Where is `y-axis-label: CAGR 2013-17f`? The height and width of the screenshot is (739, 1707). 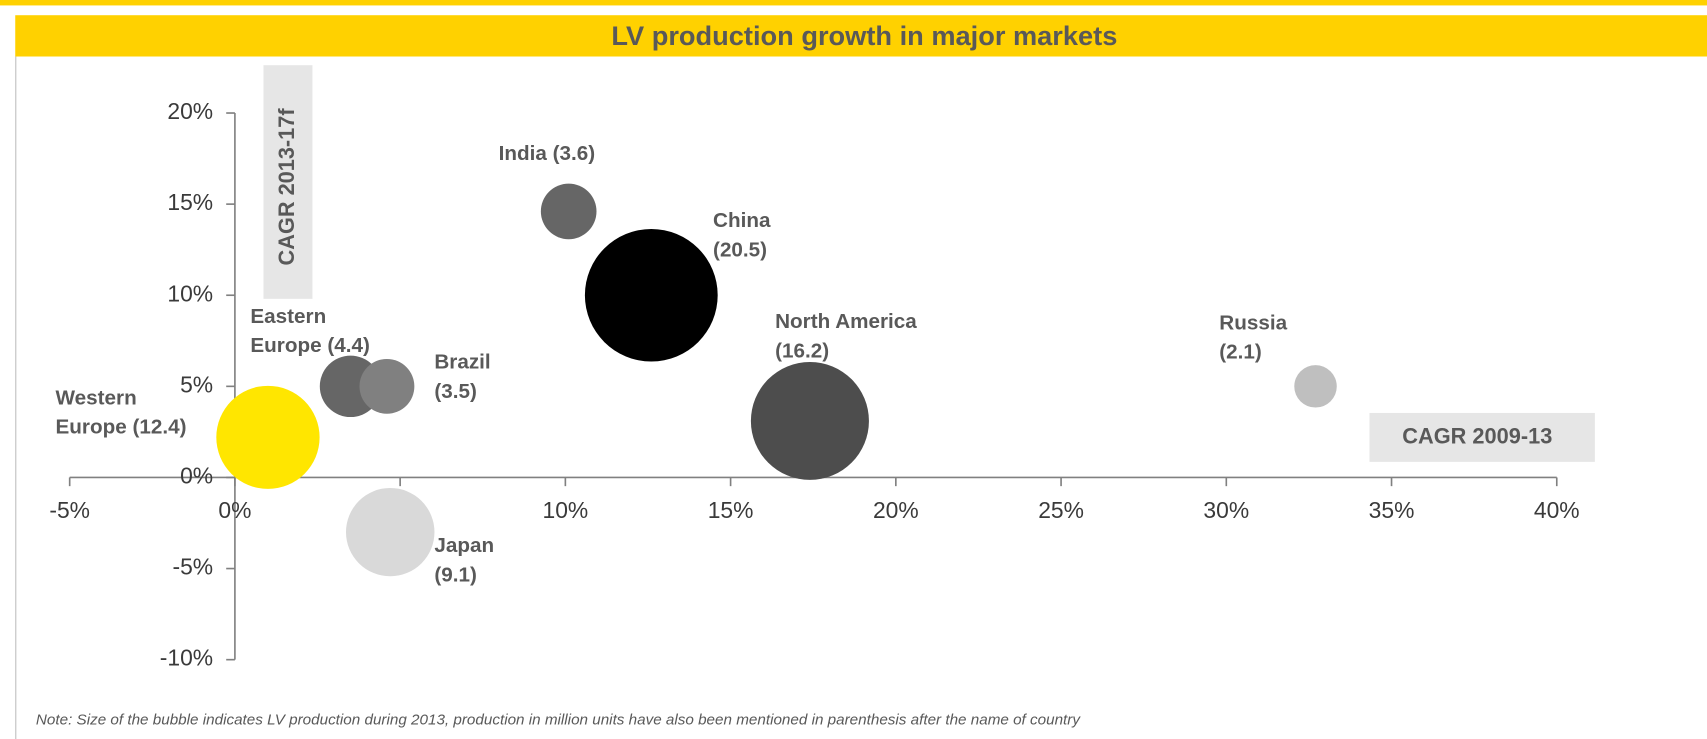
y-axis-label: CAGR 2013-17f is located at coordinates (286, 187).